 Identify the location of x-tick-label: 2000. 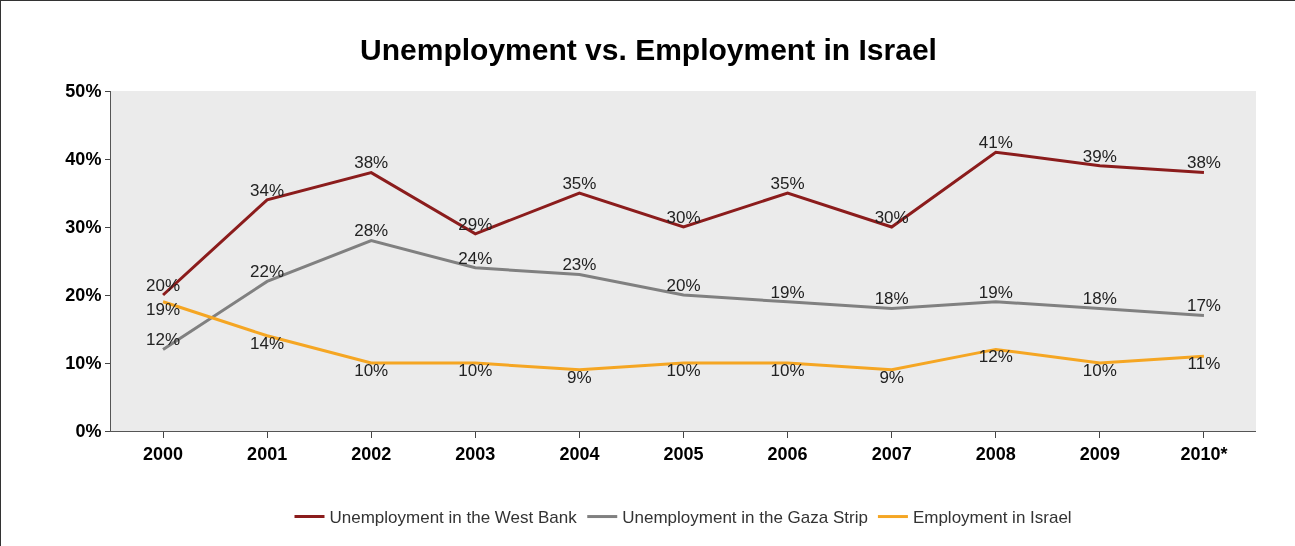
(163, 453).